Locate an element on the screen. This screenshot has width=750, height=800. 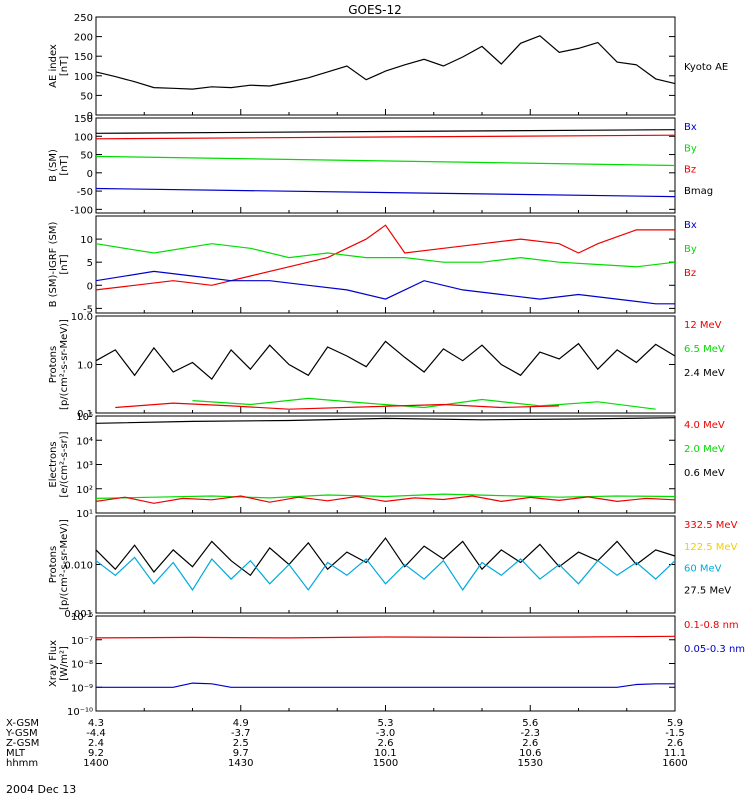
x-row-label: Y-GSM is located at coordinates (21, 733).